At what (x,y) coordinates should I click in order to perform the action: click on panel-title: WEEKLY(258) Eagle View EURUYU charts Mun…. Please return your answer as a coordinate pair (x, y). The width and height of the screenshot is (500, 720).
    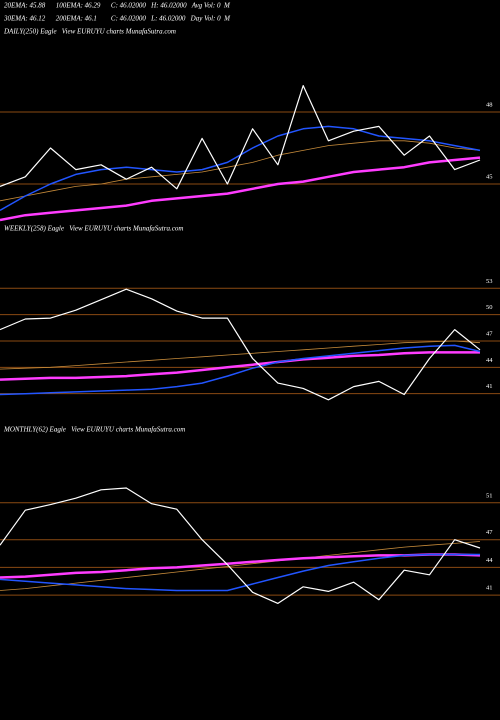
    Looking at the image, I should click on (93, 229).